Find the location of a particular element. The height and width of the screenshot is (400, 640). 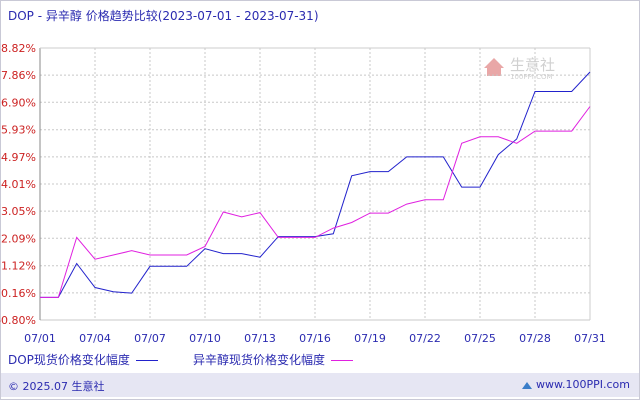

site-arrow-icon is located at coordinates (527, 385).